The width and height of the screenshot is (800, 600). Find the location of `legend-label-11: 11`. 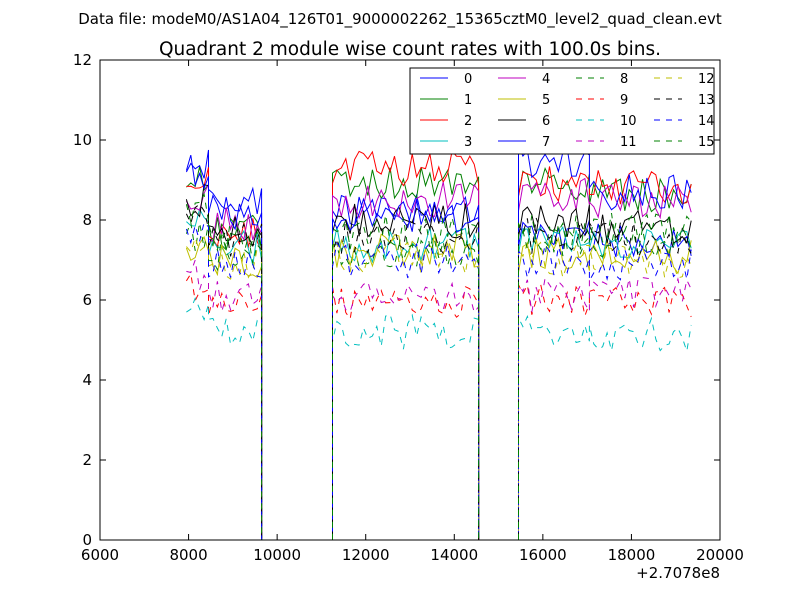

legend-label-11: 11 is located at coordinates (628, 142).